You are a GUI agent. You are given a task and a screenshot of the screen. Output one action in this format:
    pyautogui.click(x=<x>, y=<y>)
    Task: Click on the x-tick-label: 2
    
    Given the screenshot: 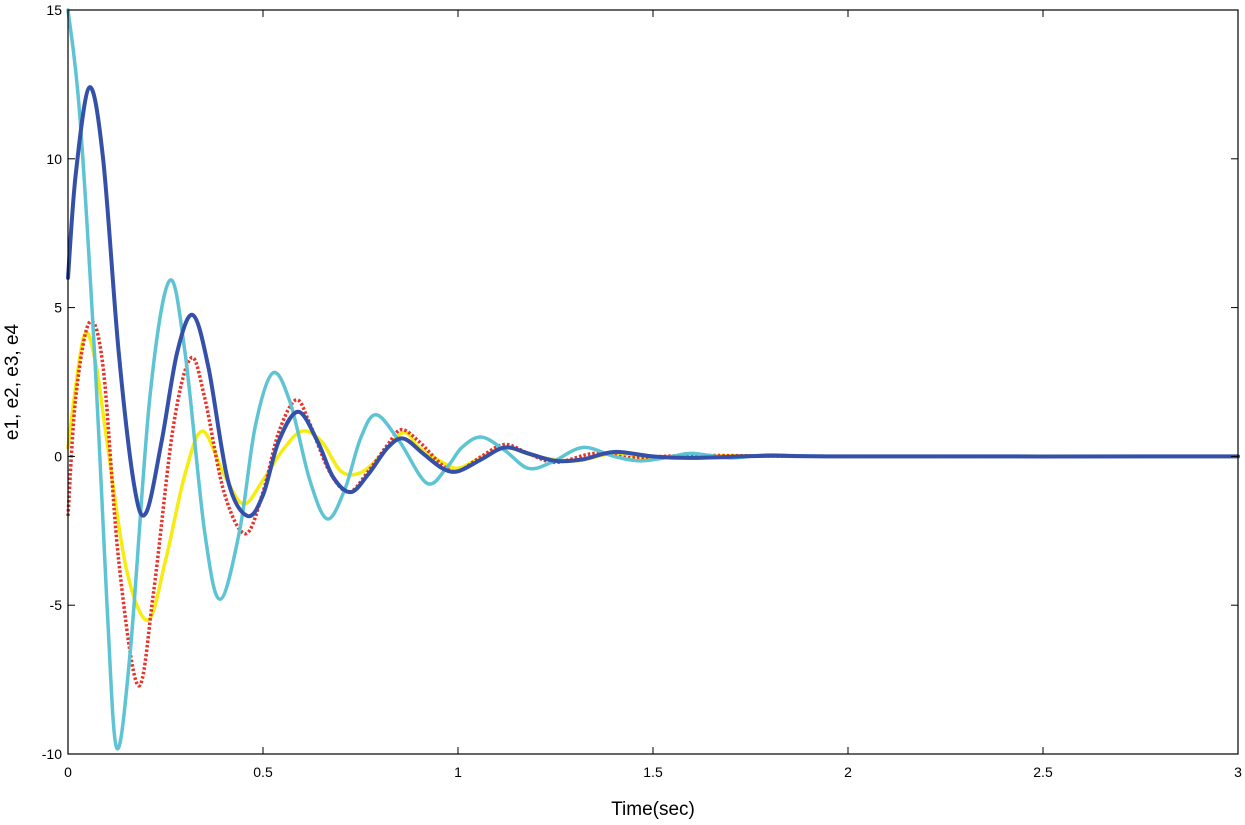 What is the action you would take?
    pyautogui.click(x=848, y=772)
    